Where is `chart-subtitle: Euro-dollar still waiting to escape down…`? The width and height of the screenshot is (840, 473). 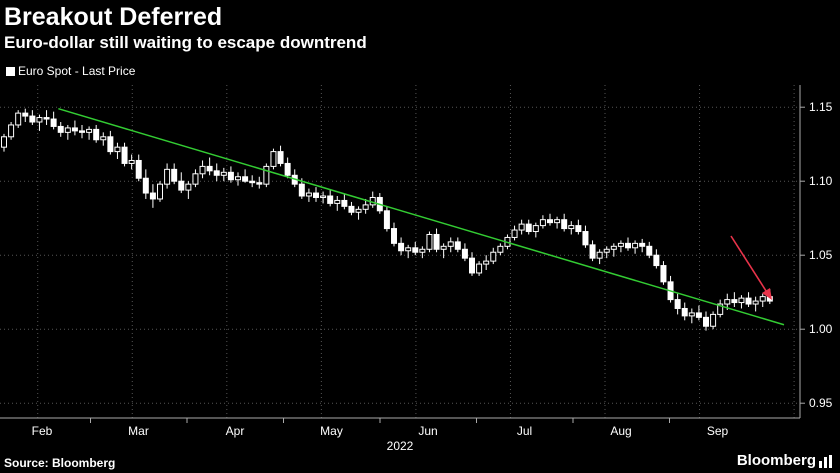
chart-subtitle: Euro-dollar still waiting to escape down… is located at coordinates (185, 42).